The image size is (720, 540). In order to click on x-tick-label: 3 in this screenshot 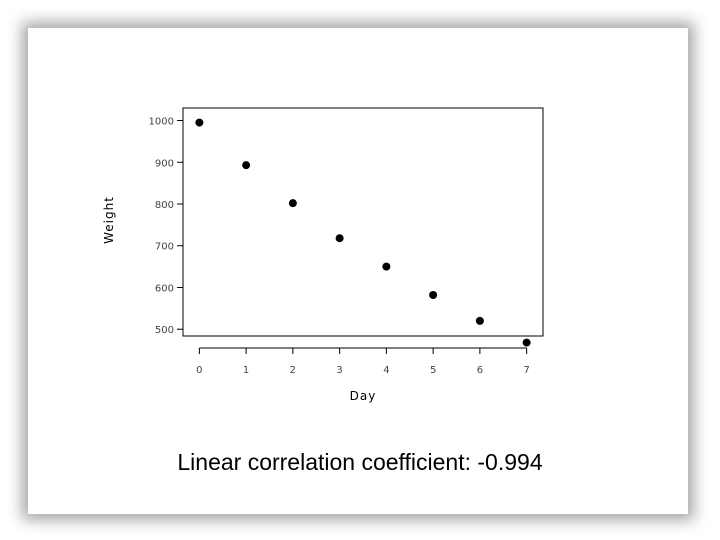, I will do `click(339, 370)`.